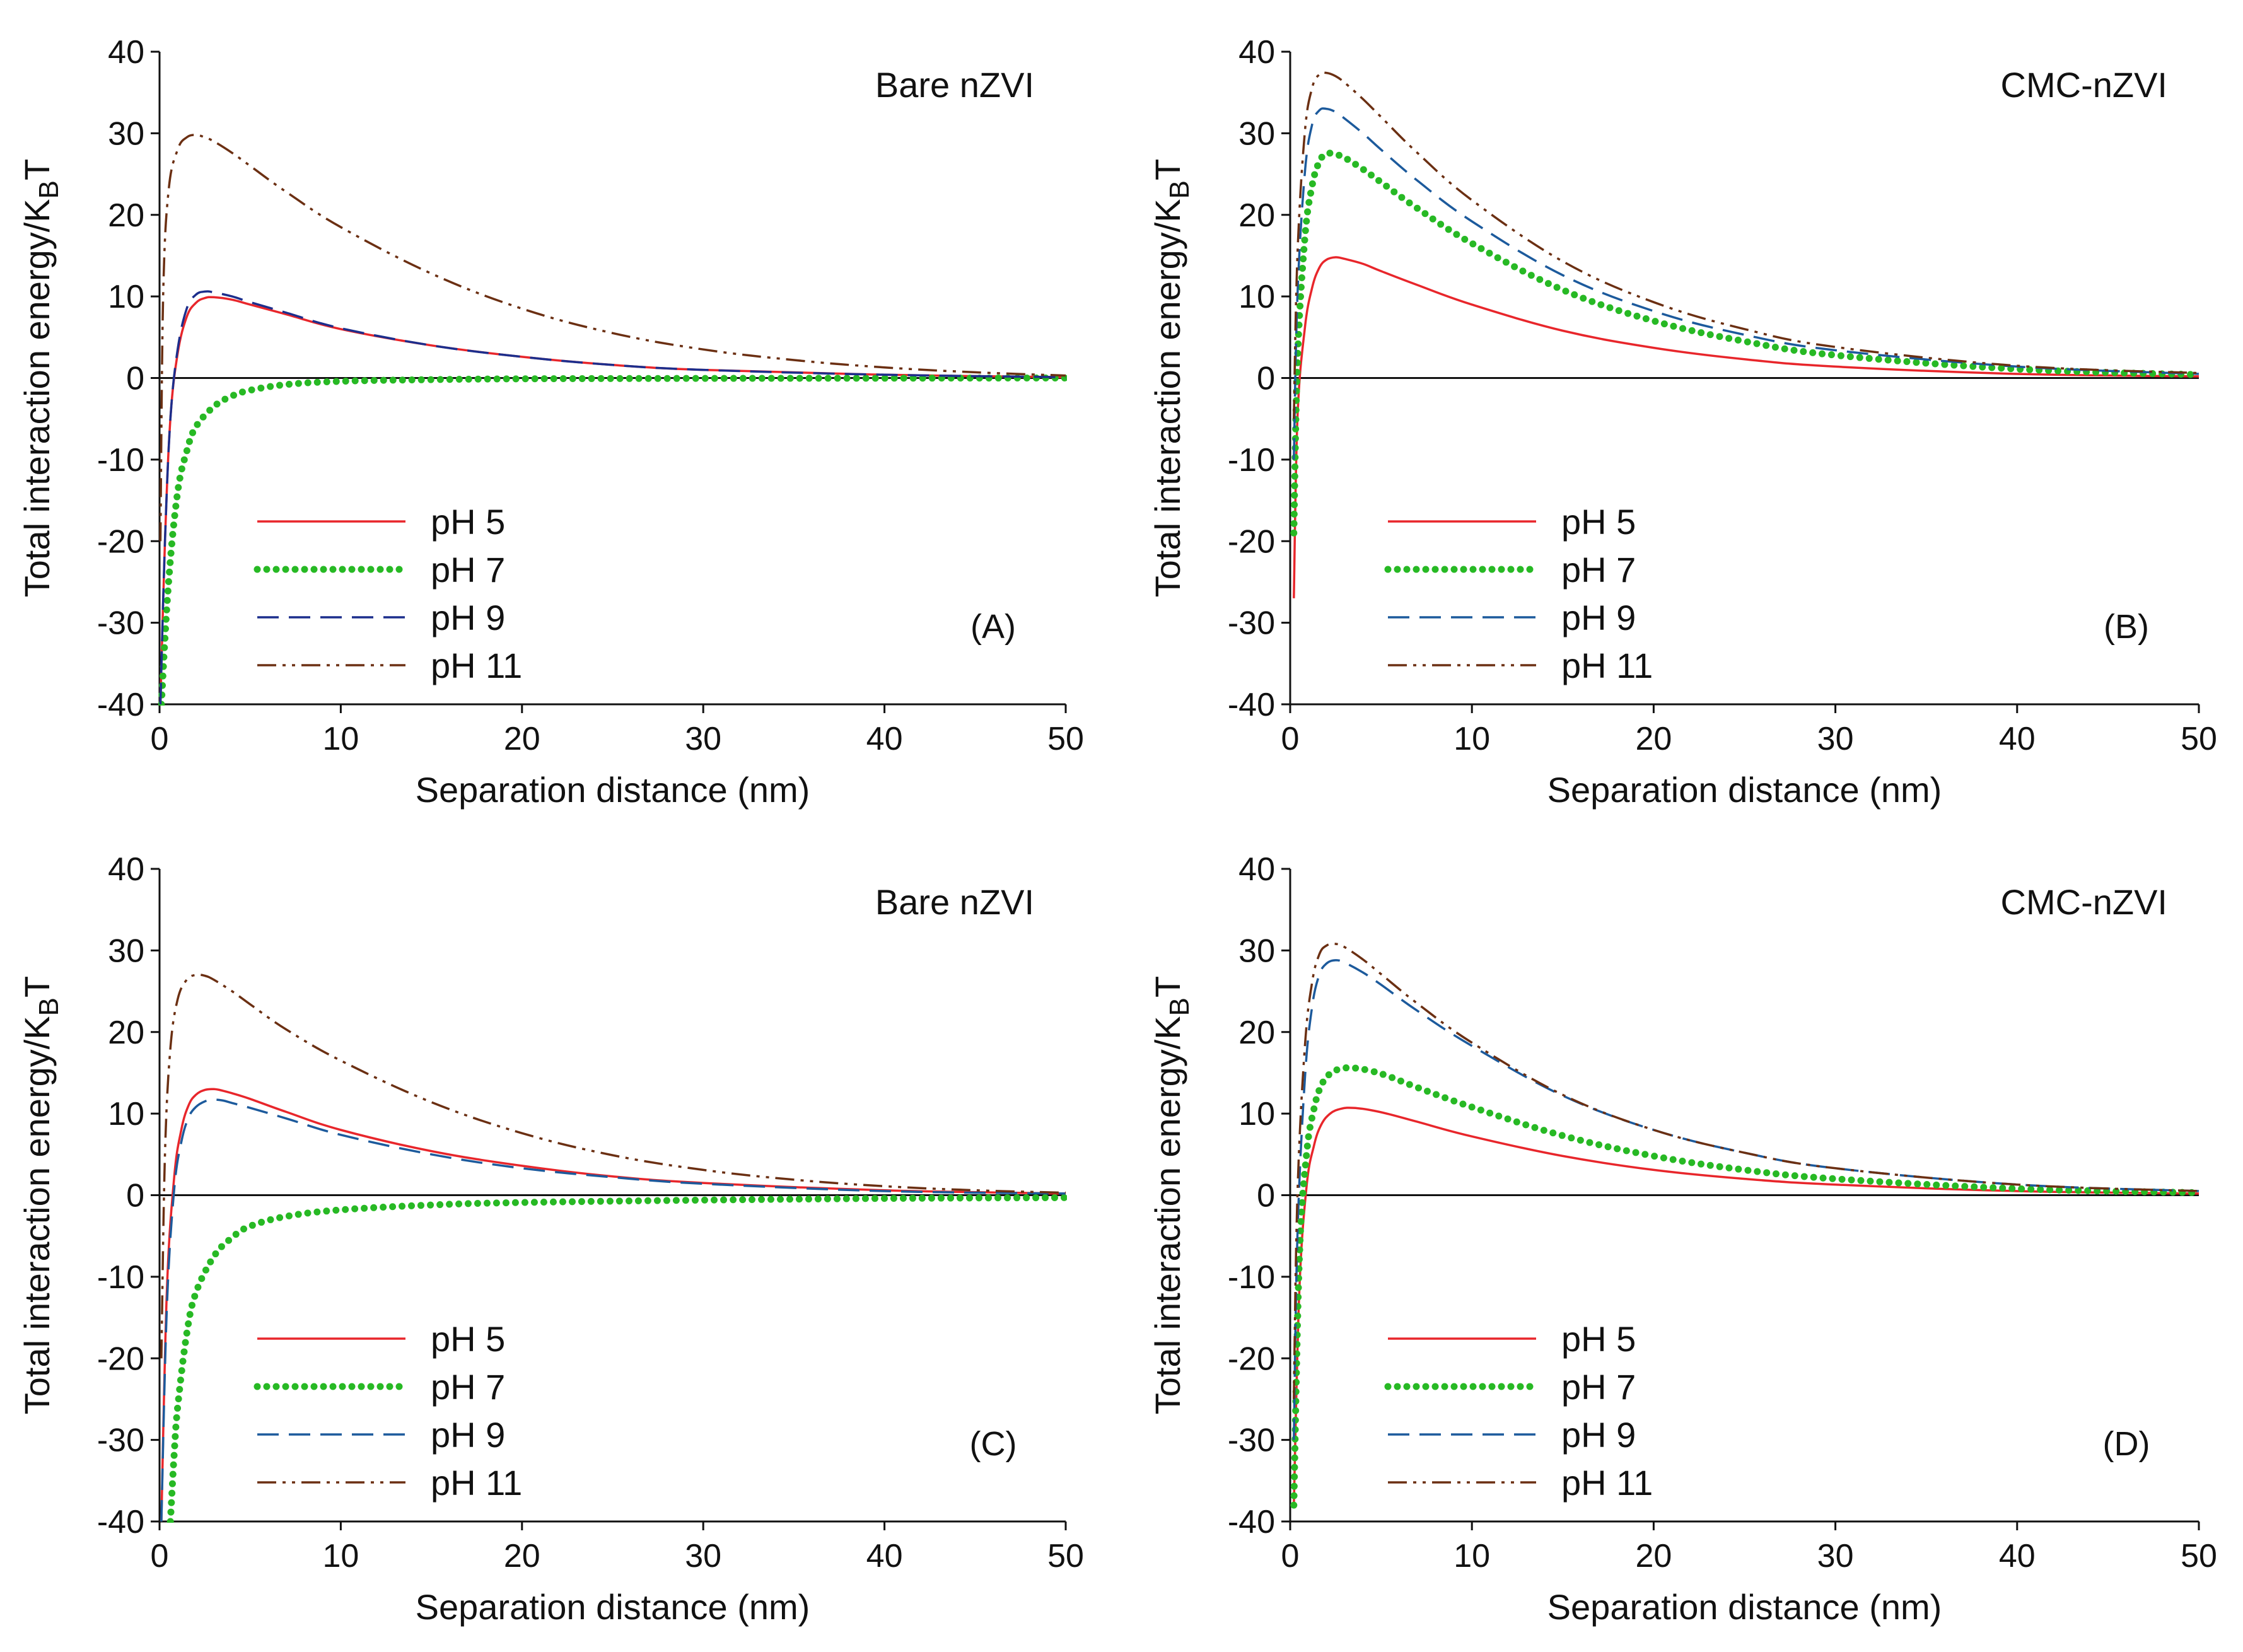 This screenshot has height=1652, width=2243. What do you see at coordinates (2126, 1444) in the screenshot?
I see `panel-letter: (D)` at bounding box center [2126, 1444].